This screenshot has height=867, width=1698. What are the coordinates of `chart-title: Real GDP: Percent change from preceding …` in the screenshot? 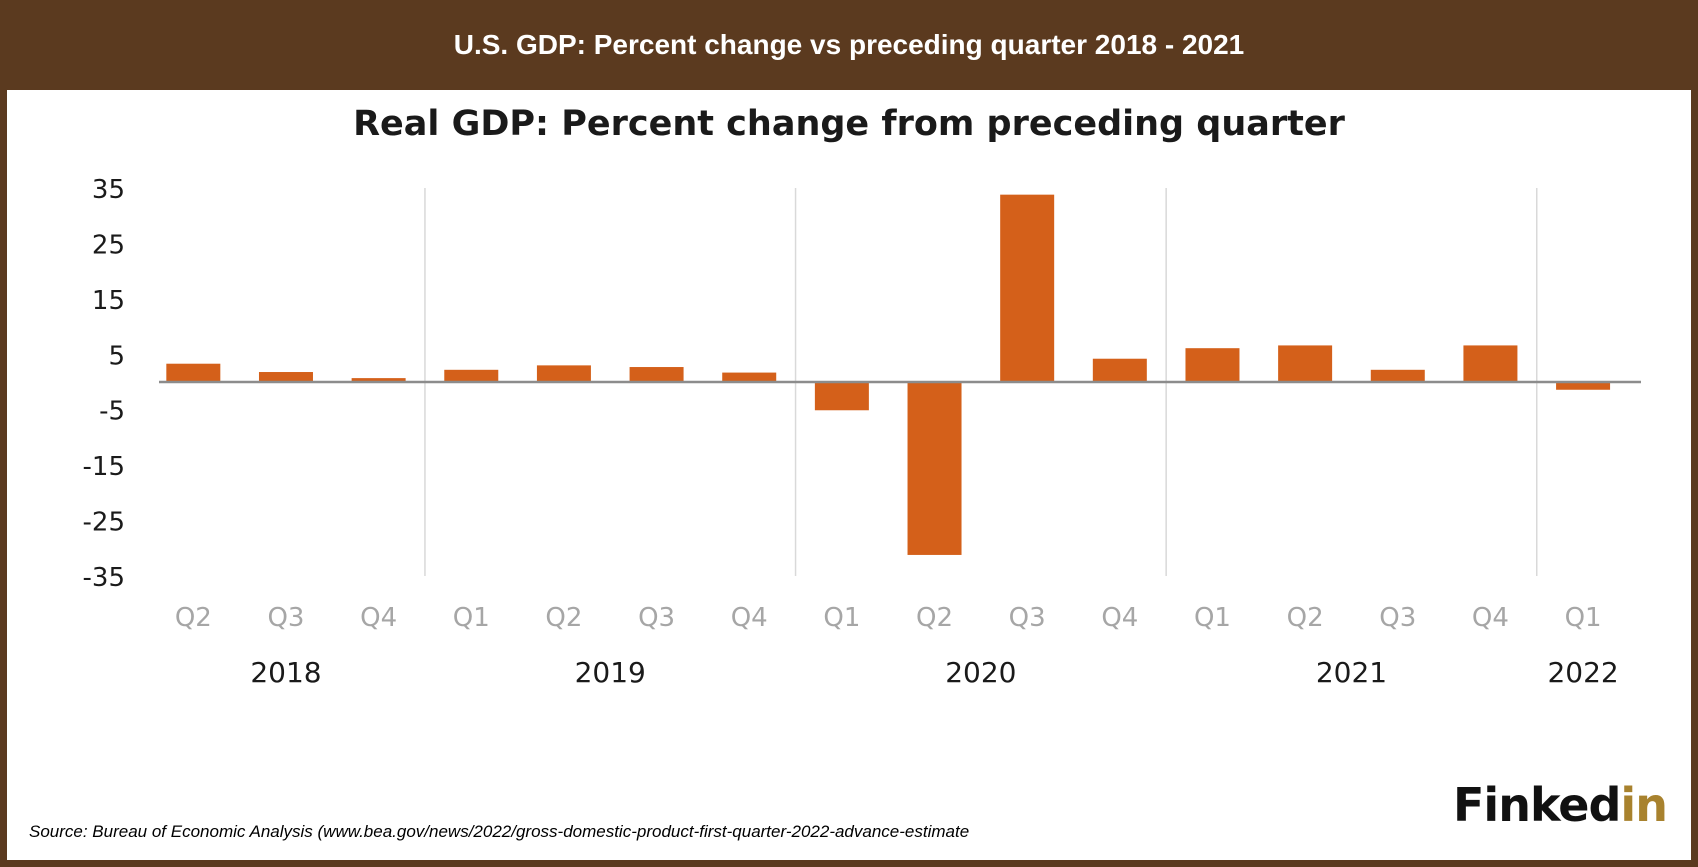 It's located at (849, 124).